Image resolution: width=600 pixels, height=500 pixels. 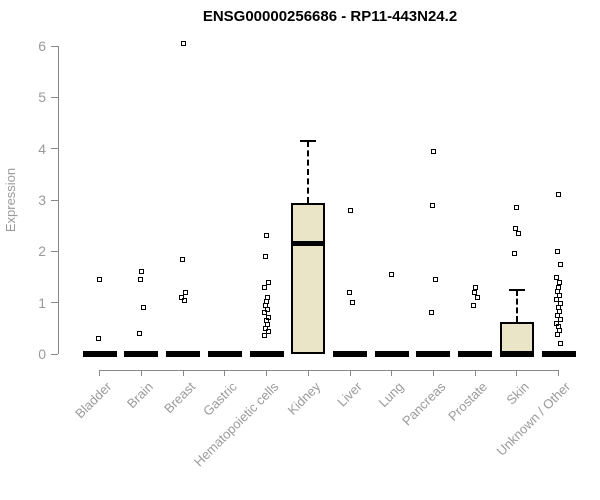 What do you see at coordinates (349, 394) in the screenshot?
I see `x-category-label: Liver` at bounding box center [349, 394].